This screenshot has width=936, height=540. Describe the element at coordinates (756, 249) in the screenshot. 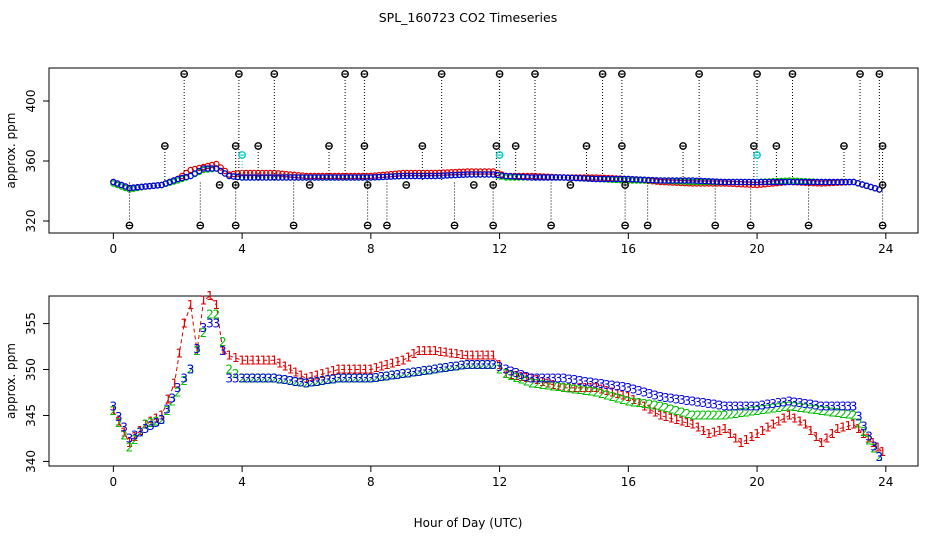

I see `x-tick-label: 20` at that location.